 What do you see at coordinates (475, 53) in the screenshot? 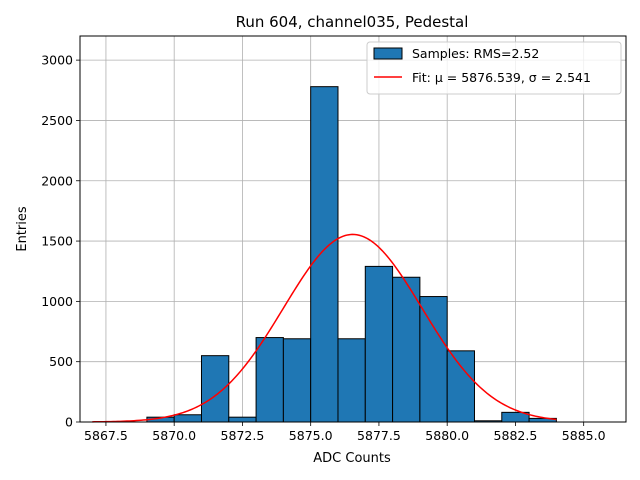
I see `legend-label-samples: Samples: RMS=2.52` at bounding box center [475, 53].